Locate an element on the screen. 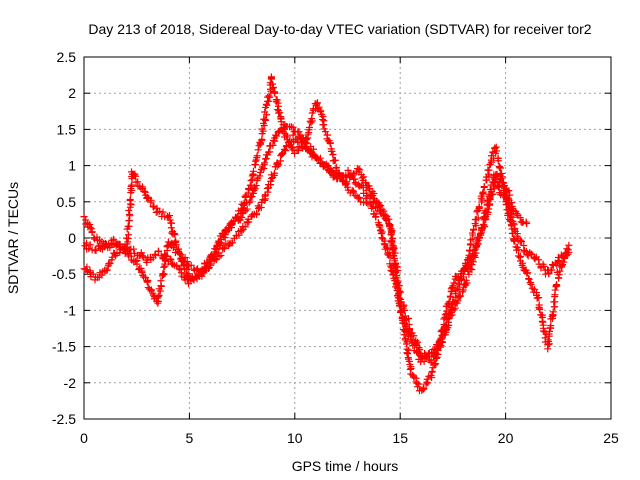 The width and height of the screenshot is (640, 480). y-tick-label: 2 is located at coordinates (72, 93).